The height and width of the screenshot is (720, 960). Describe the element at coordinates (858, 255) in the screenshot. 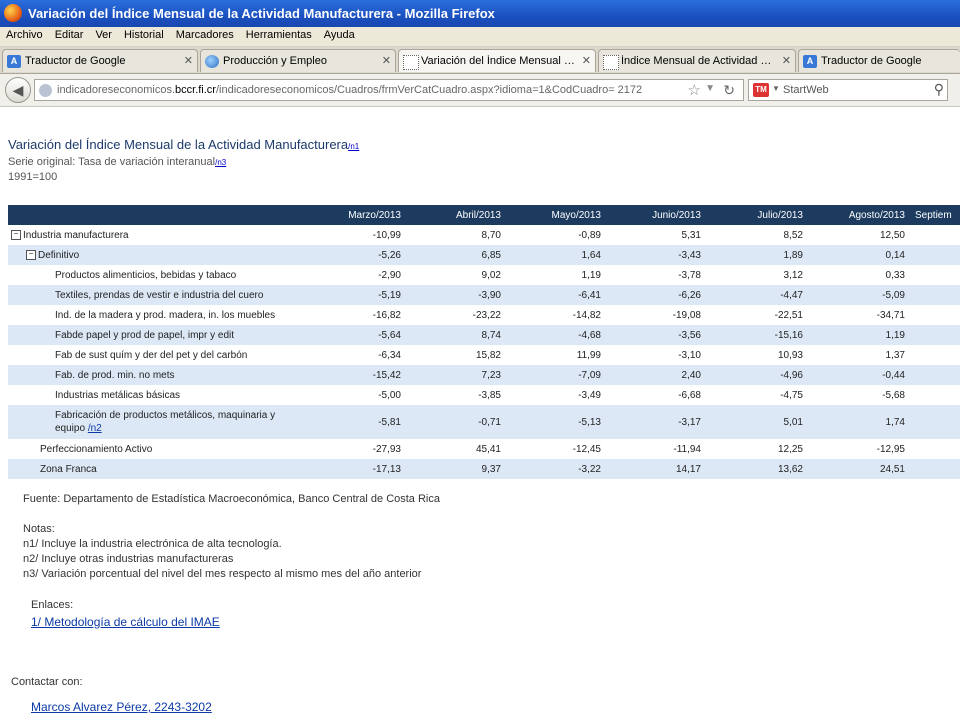

I see `table-cell: 0,14` at that location.